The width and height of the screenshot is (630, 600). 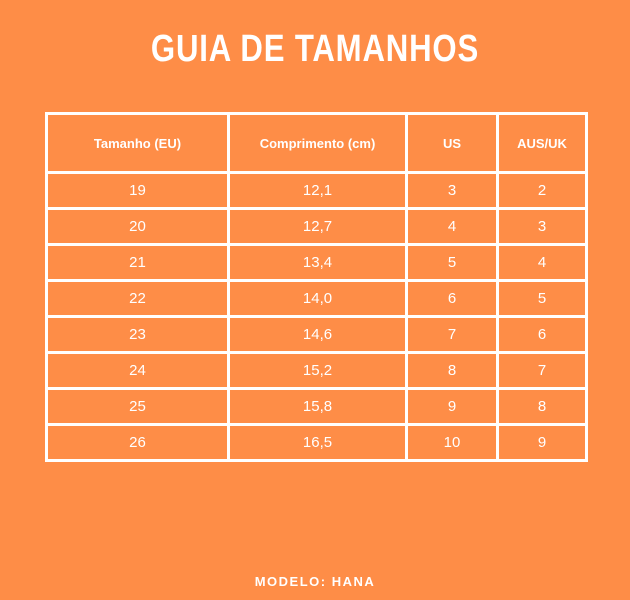 I want to click on table-cell: 14,0, so click(x=317, y=298).